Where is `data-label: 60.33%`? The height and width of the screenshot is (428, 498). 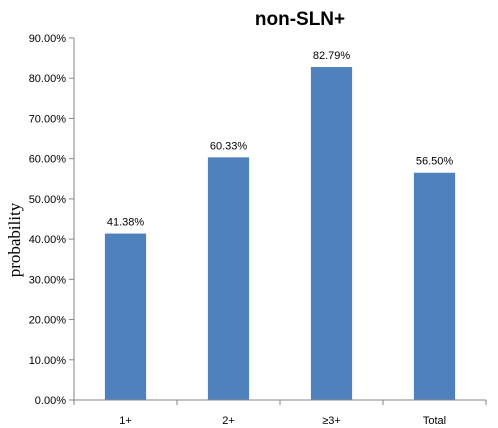
data-label: 60.33% is located at coordinates (229, 146).